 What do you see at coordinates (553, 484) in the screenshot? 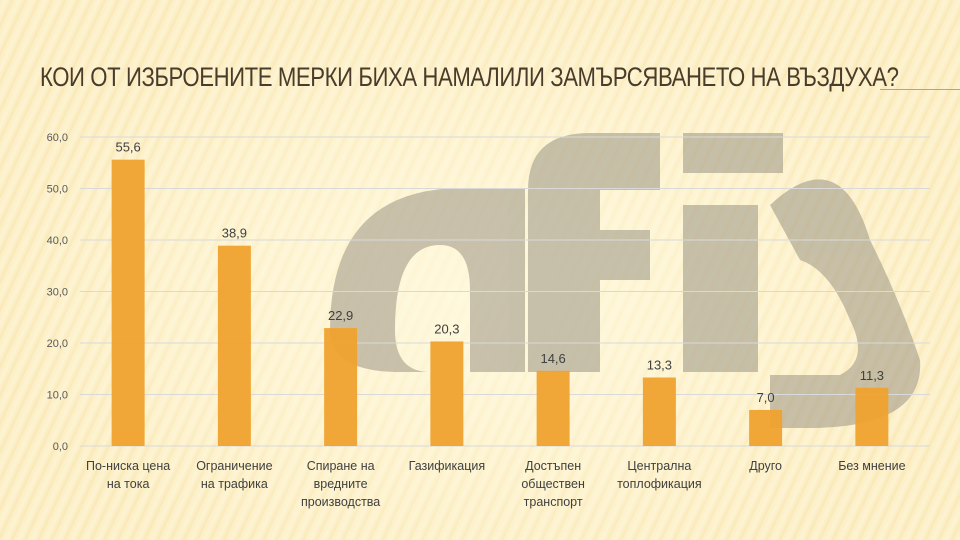
I see `category-label: обществен` at bounding box center [553, 484].